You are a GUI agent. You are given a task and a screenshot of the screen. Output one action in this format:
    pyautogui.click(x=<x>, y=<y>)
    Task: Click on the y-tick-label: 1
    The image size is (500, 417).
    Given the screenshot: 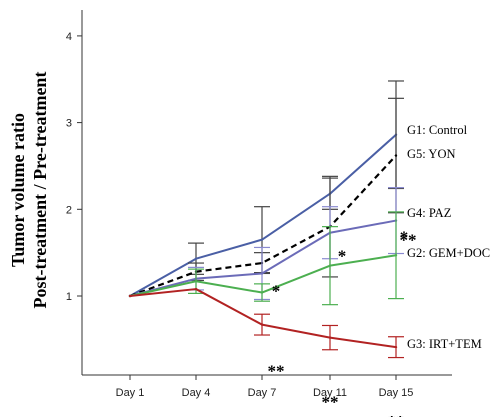 What is the action you would take?
    pyautogui.click(x=69, y=297)
    